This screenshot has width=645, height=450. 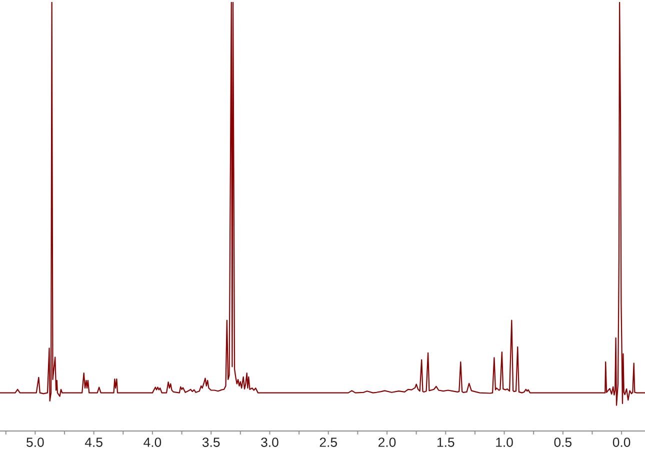 I want to click on x-tick-label: 4.5, so click(x=93, y=442).